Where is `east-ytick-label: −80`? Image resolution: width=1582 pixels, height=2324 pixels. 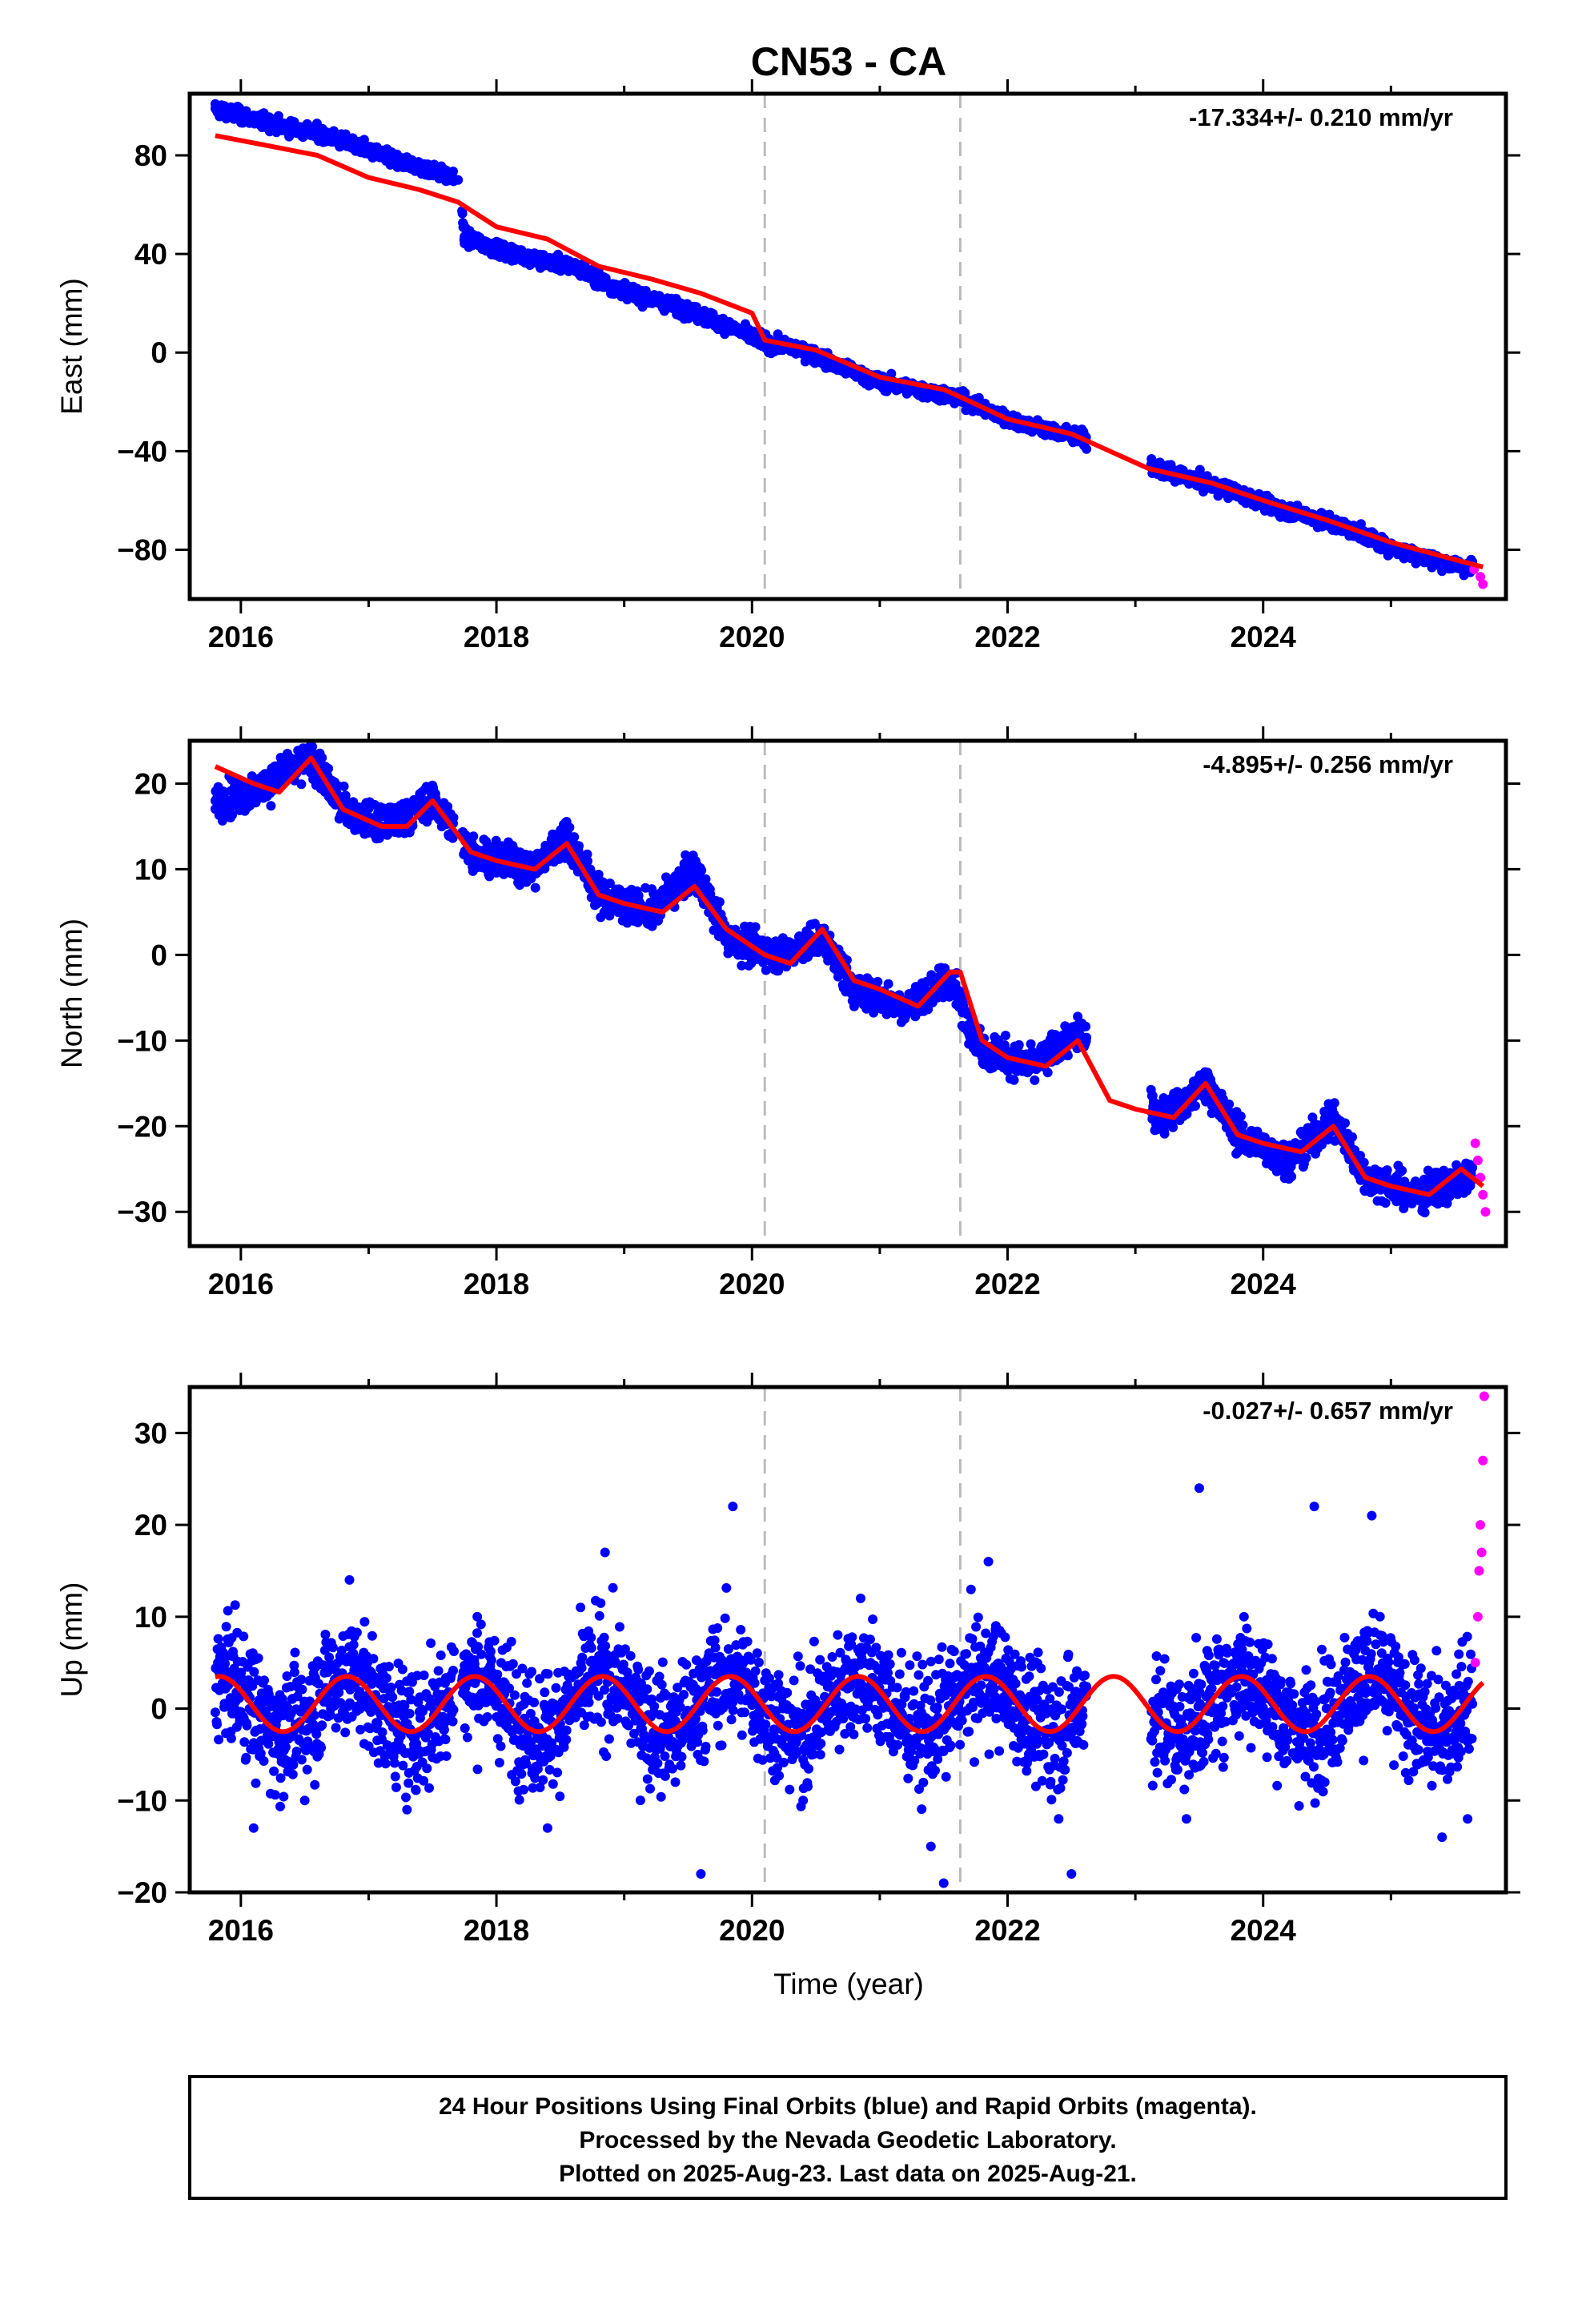 east-ytick-label: −80 is located at coordinates (142, 549).